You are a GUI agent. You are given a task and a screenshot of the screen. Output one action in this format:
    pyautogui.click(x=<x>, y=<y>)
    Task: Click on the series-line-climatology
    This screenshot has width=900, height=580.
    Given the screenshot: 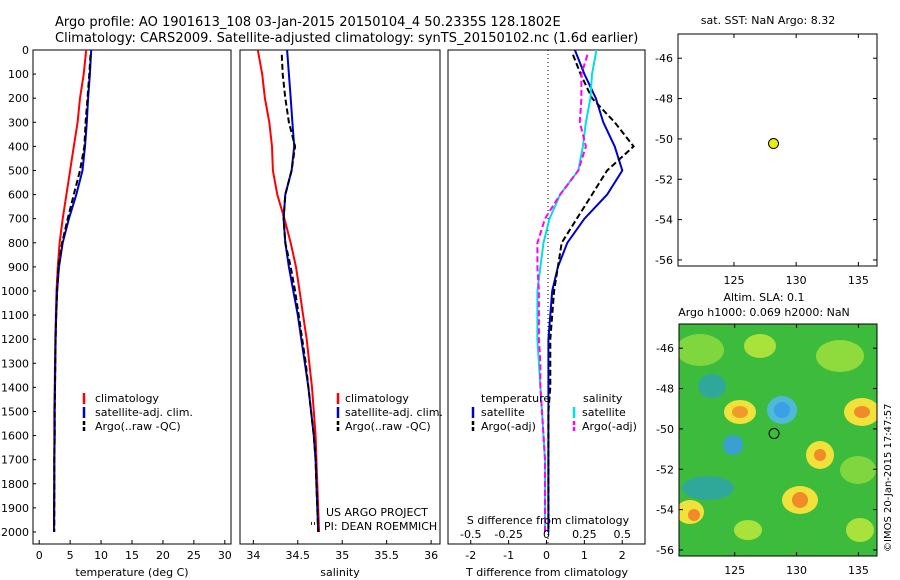 What is the action you would take?
    pyautogui.click(x=288, y=291)
    